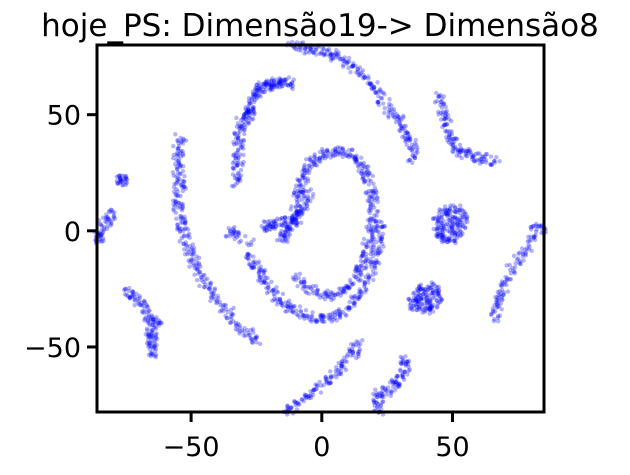 This screenshot has width=630, height=475. I want to click on scatter-series, so click(268, 100).